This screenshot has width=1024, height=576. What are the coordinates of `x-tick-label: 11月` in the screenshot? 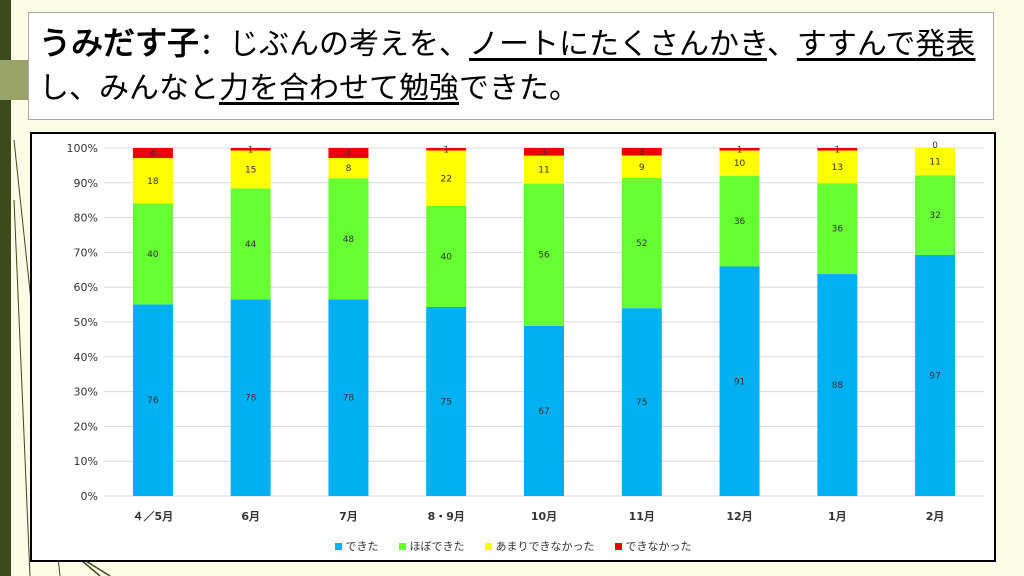 It's located at (642, 516).